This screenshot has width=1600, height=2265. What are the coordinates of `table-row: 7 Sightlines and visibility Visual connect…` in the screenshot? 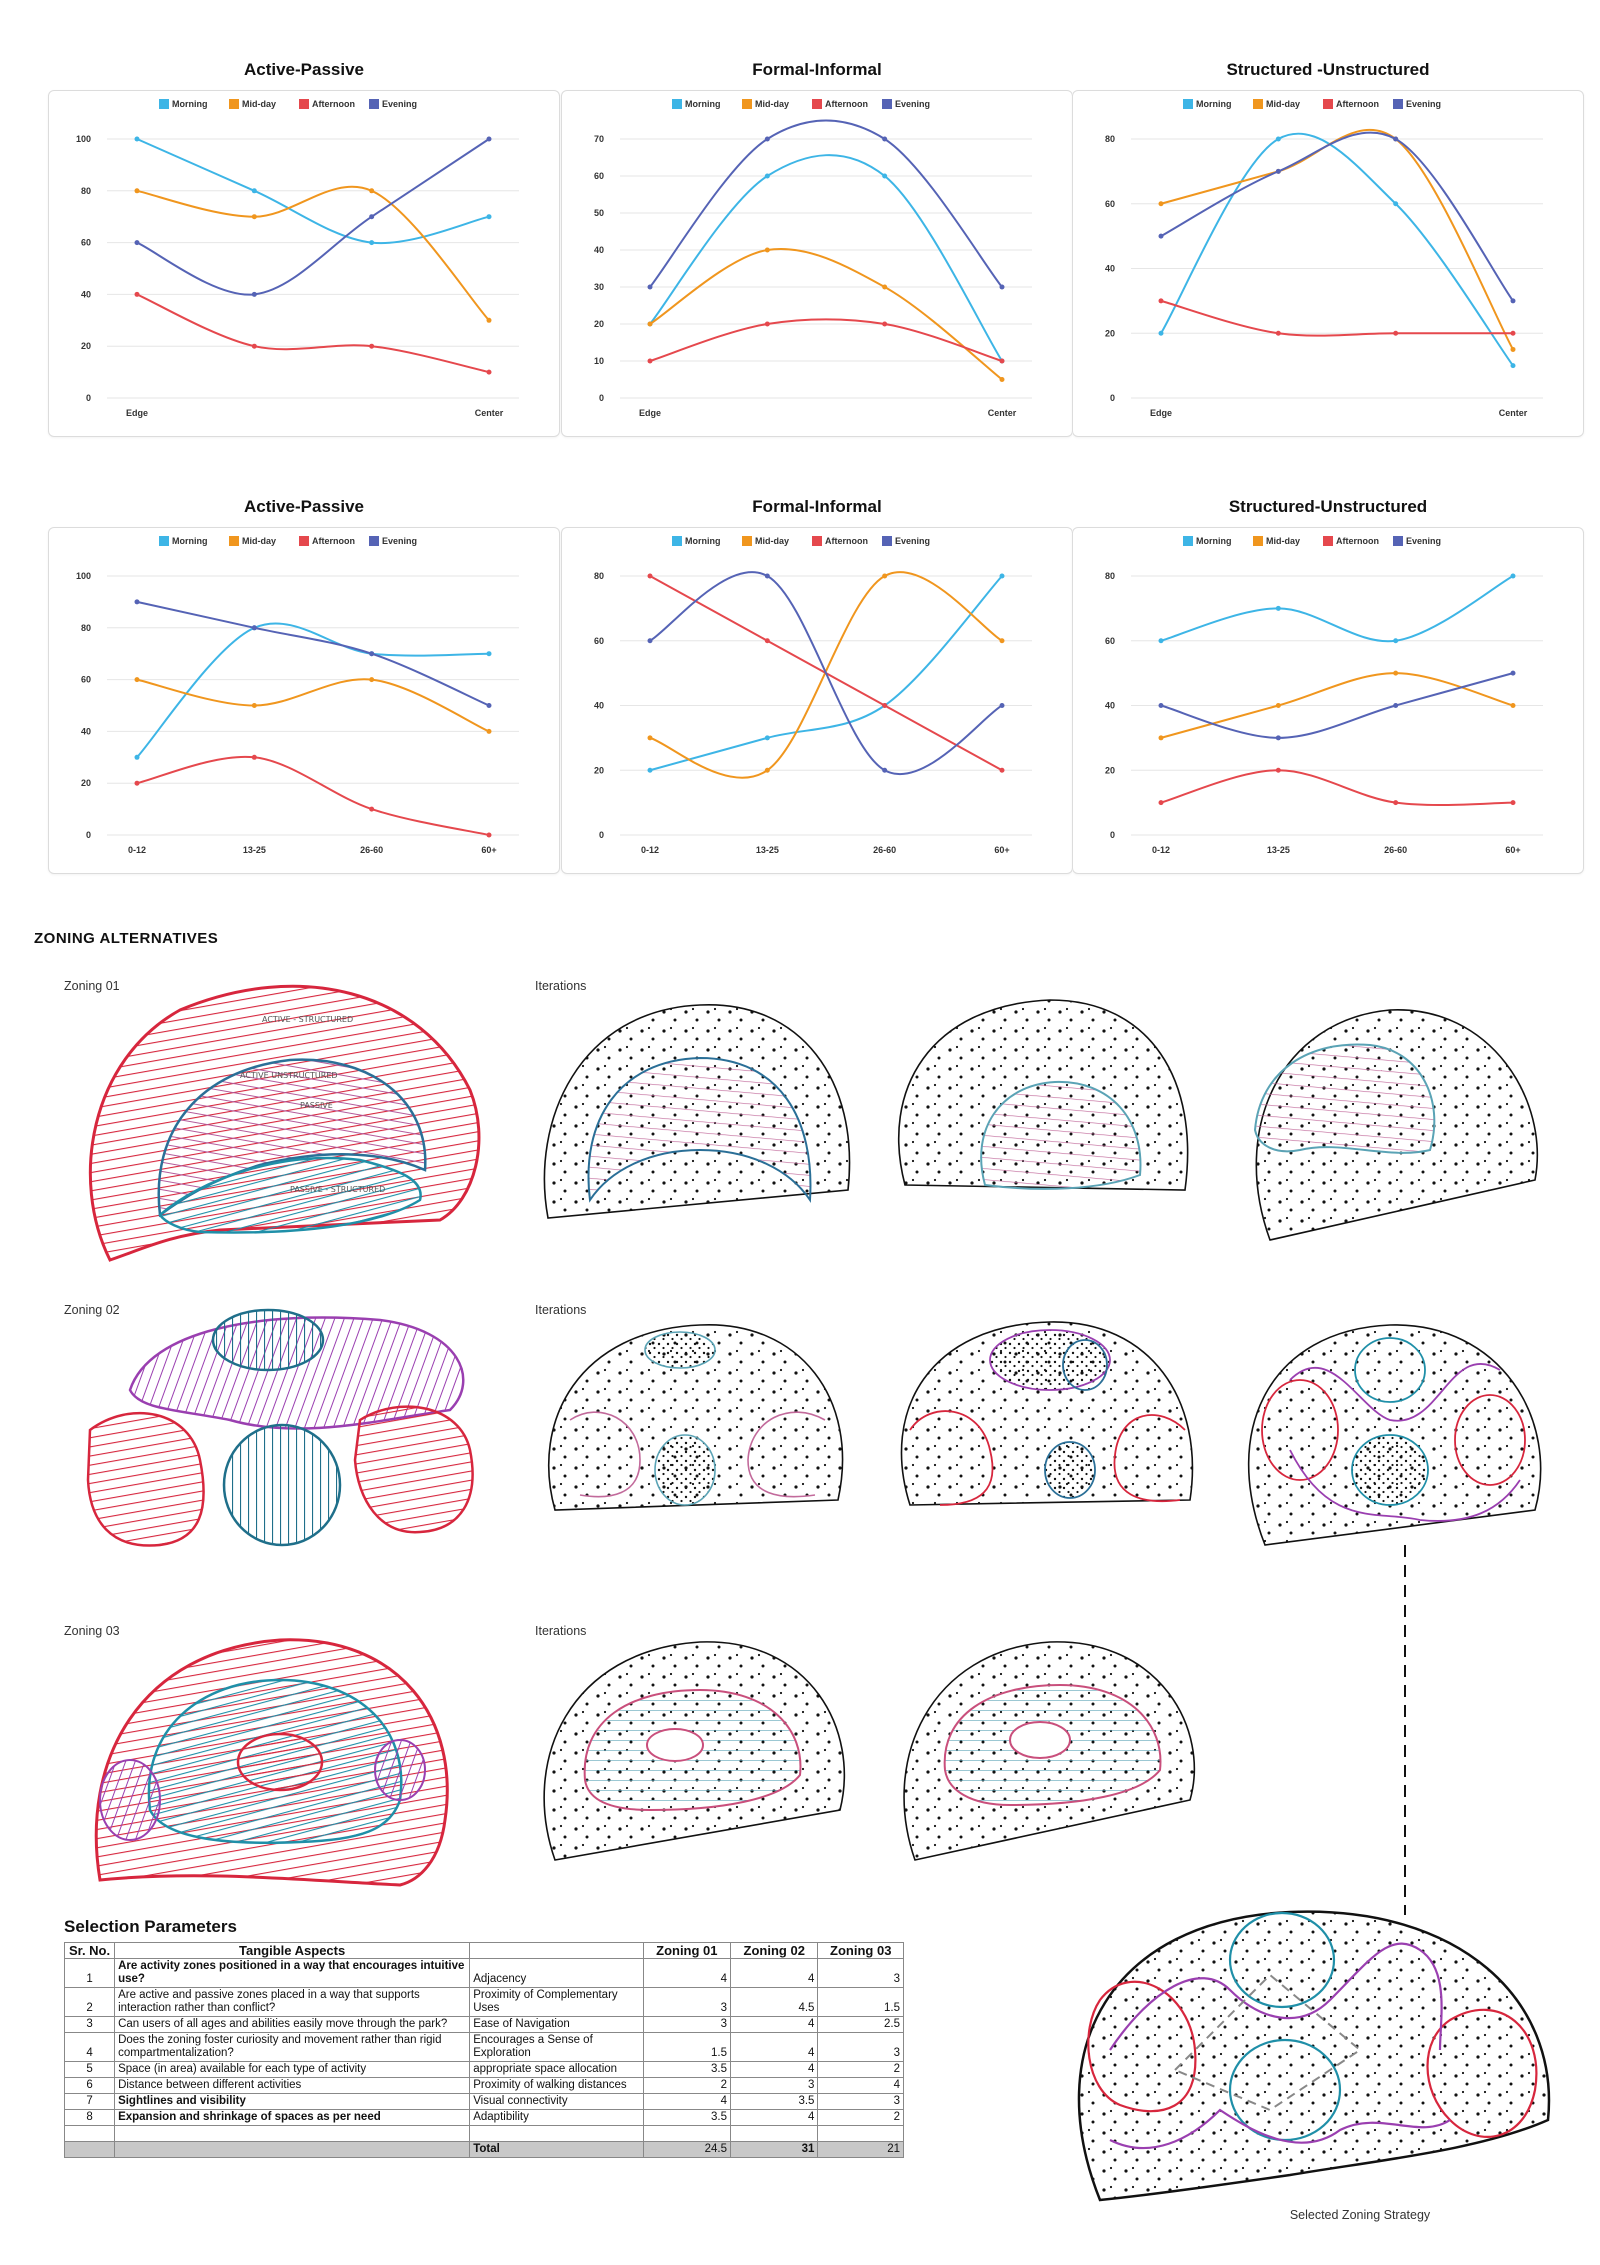 It's located at (483, 2101).